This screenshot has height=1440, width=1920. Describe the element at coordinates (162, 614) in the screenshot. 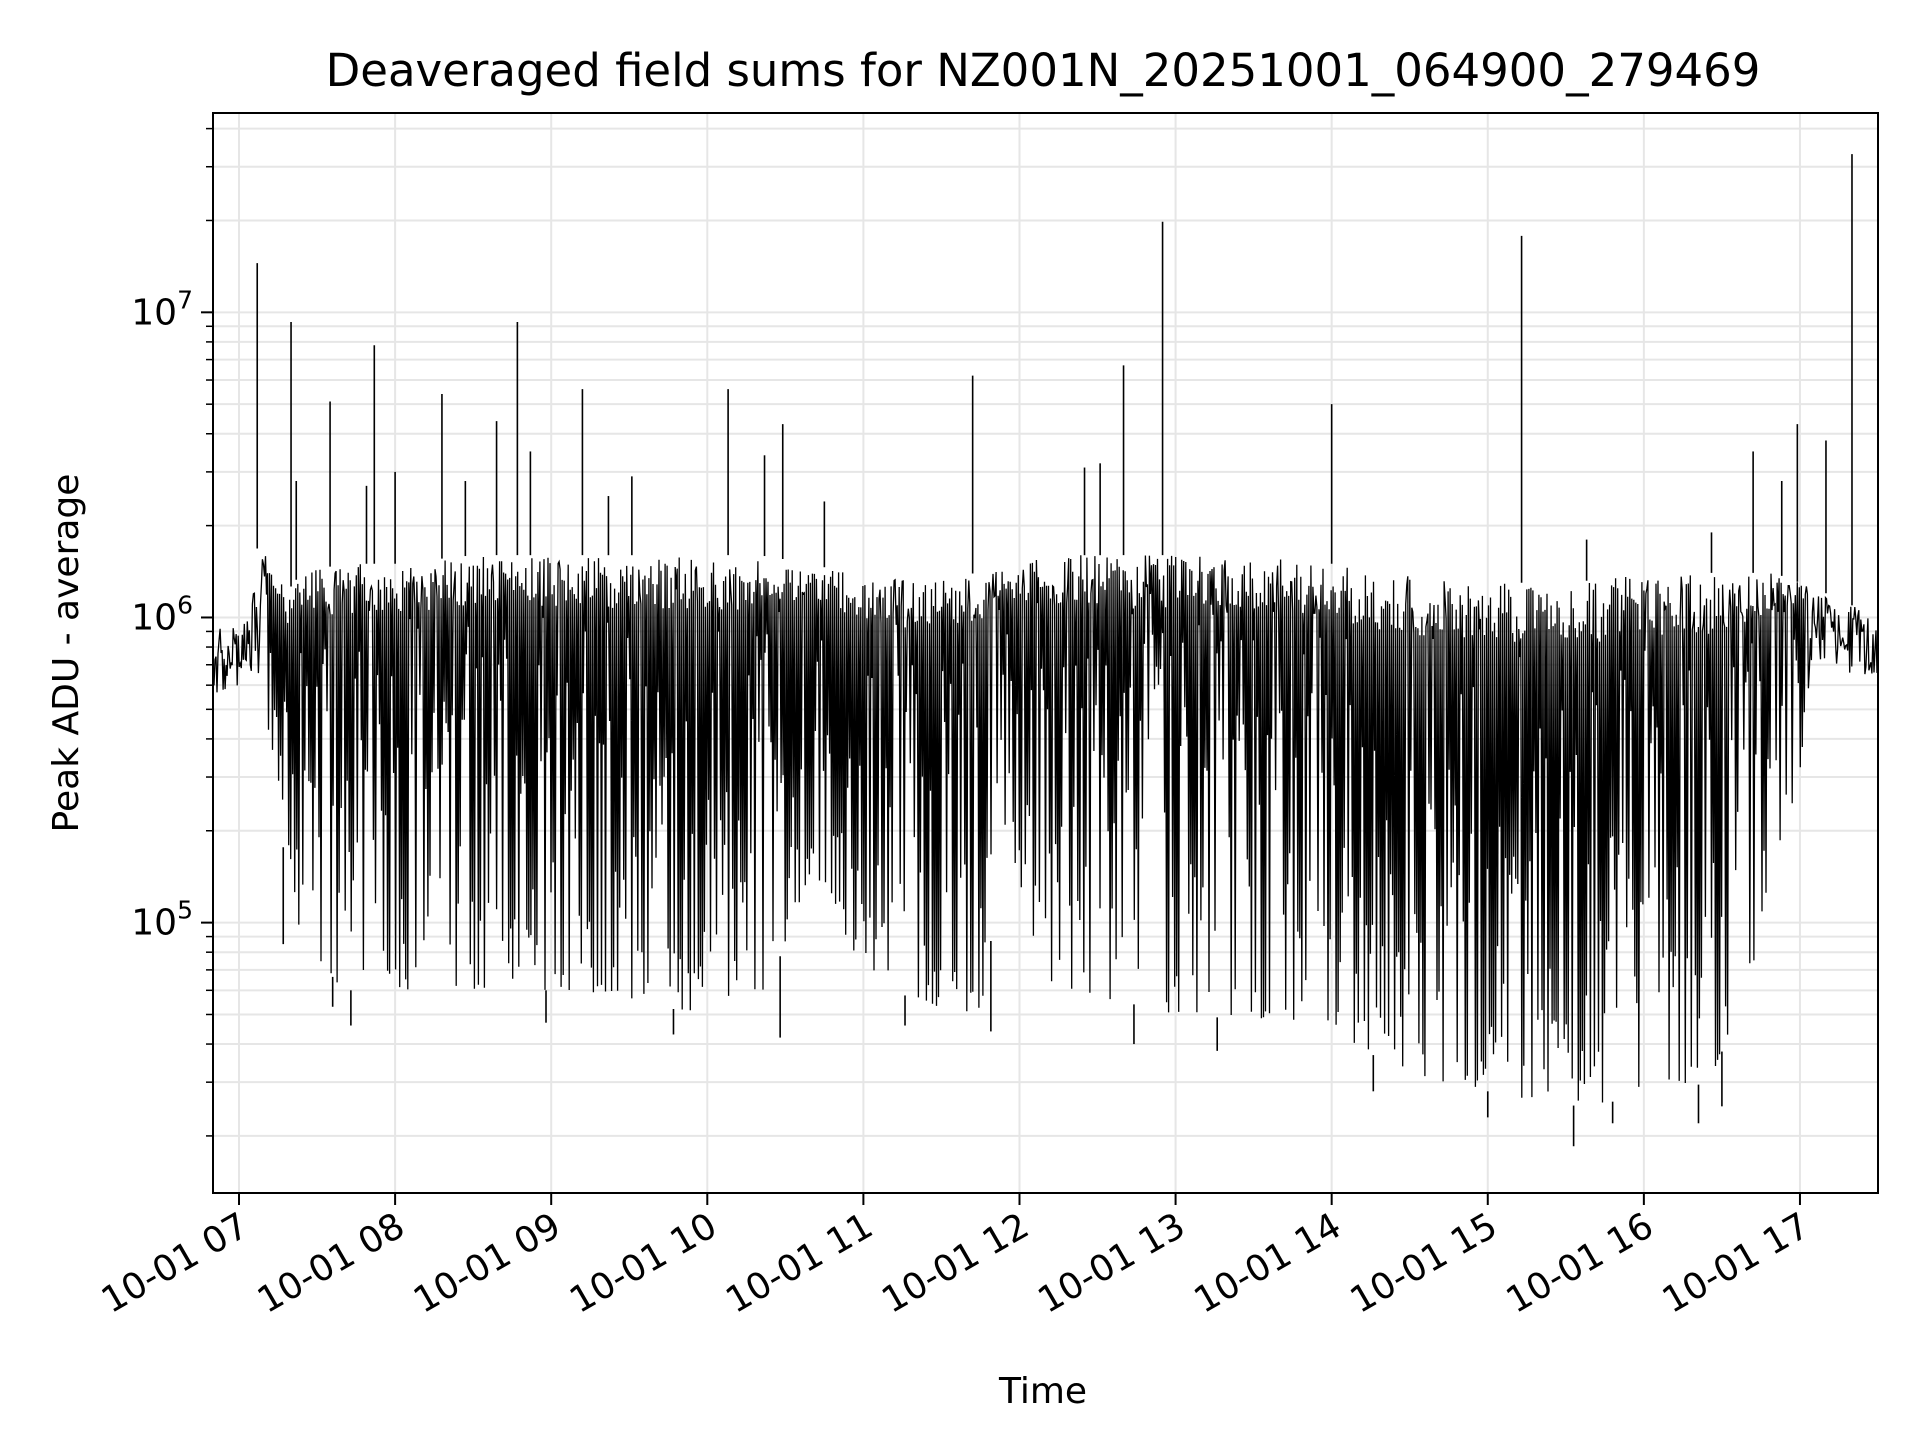

I see `y-tick-label: 10⁶` at that location.